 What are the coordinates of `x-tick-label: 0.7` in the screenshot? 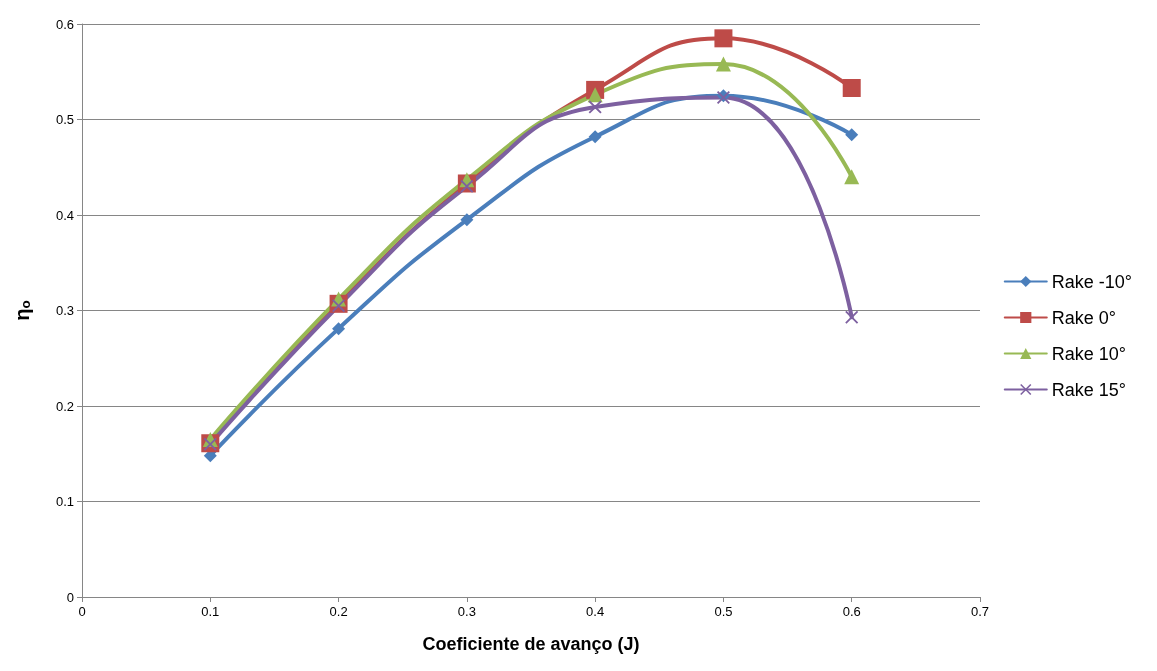 It's located at (980, 611).